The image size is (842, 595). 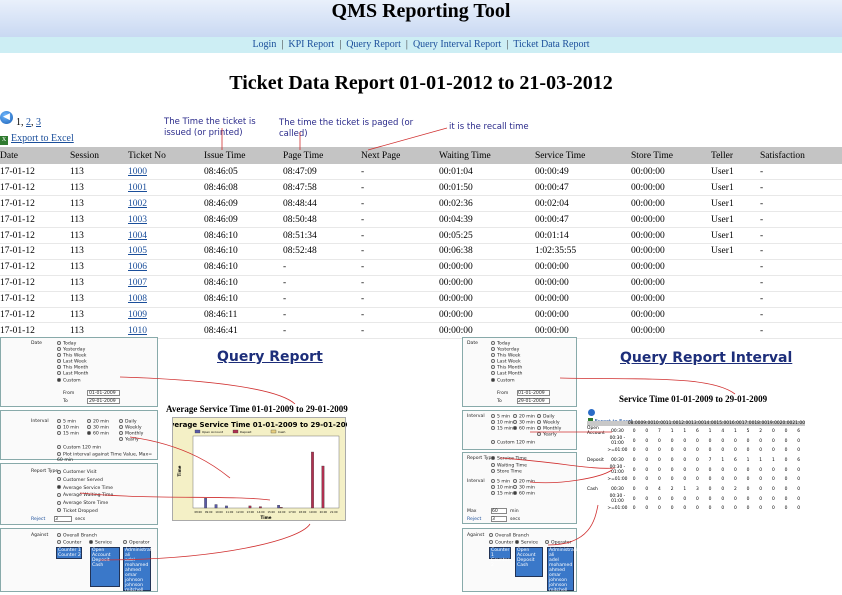 What do you see at coordinates (137, 283) in the screenshot?
I see `ticket-link: 1007` at bounding box center [137, 283].